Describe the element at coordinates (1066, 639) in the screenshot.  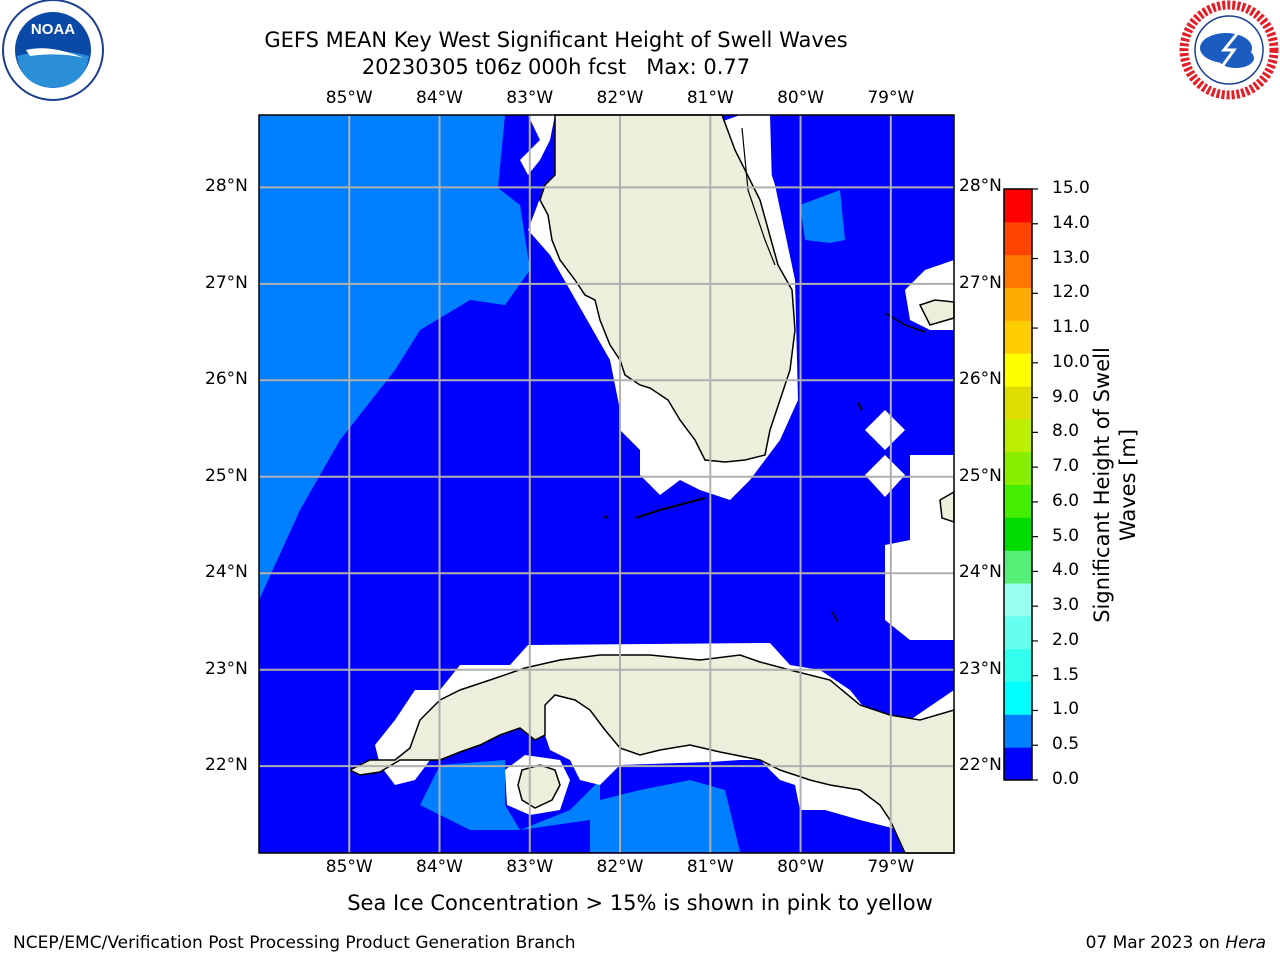
I see `colorbar-tick-label: 2.0` at that location.